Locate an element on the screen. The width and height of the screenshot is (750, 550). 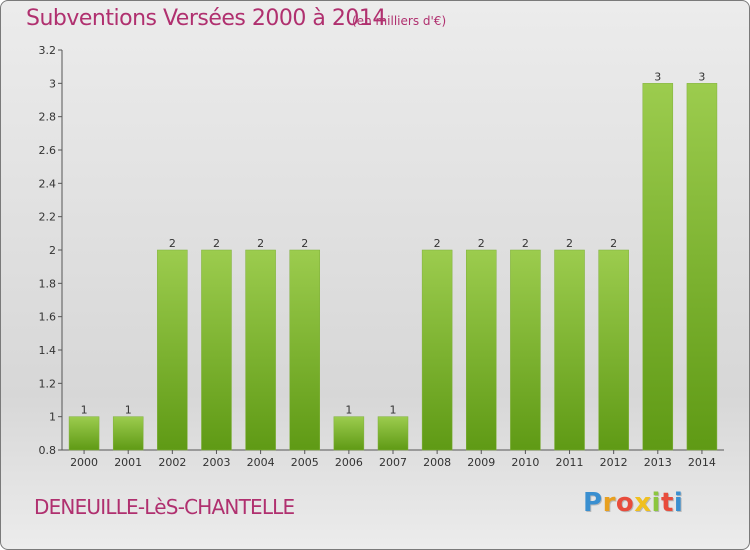
data-label-2008: 2 is located at coordinates (437, 243).